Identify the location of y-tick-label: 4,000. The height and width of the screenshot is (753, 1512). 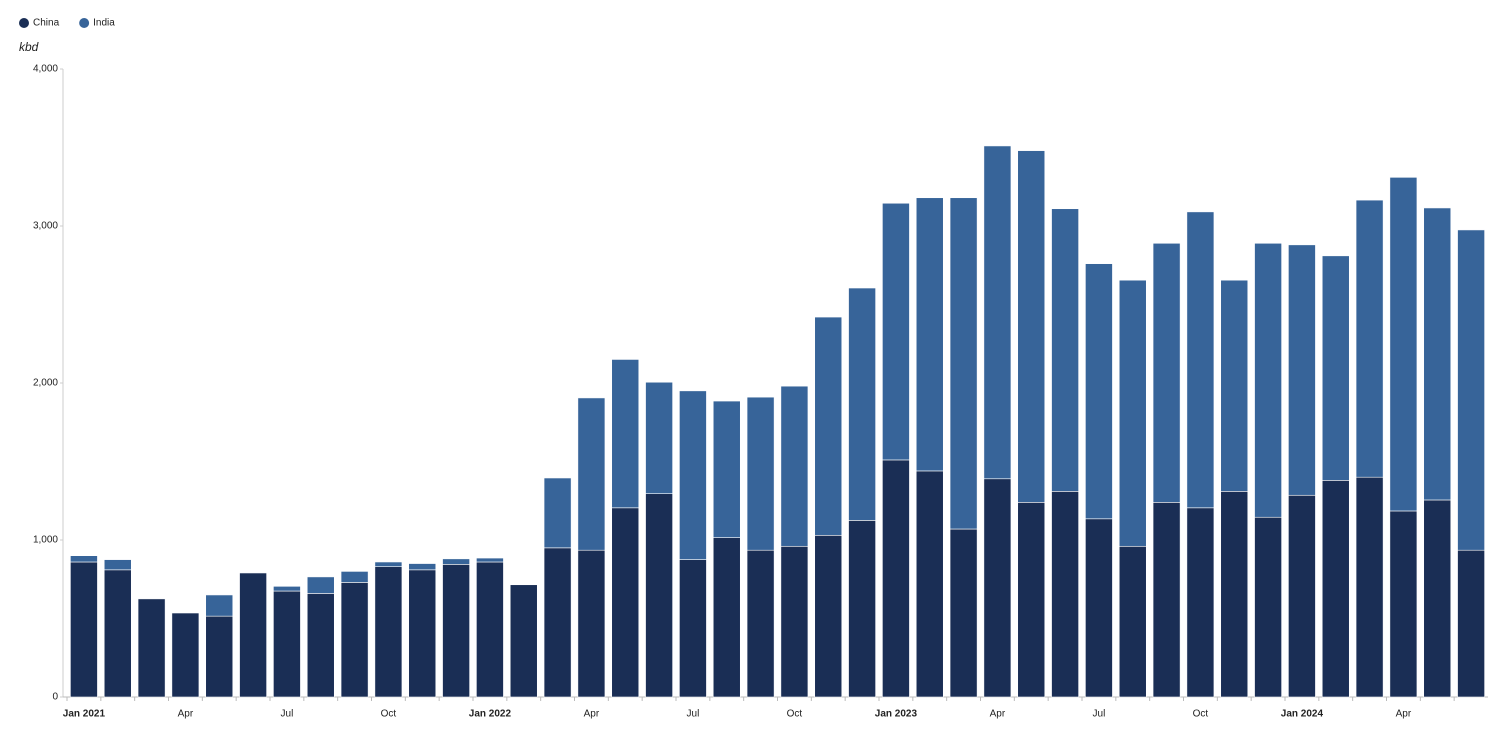
(45, 69).